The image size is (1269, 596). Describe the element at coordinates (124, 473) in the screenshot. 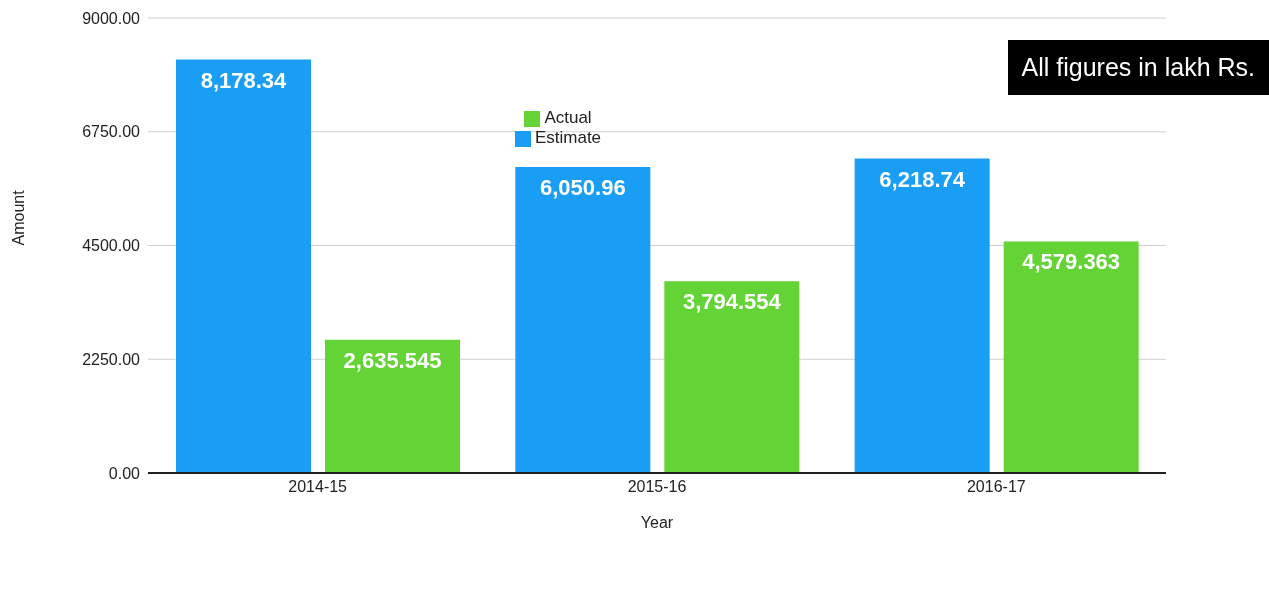

I see `y-tick-label: 0.00` at that location.